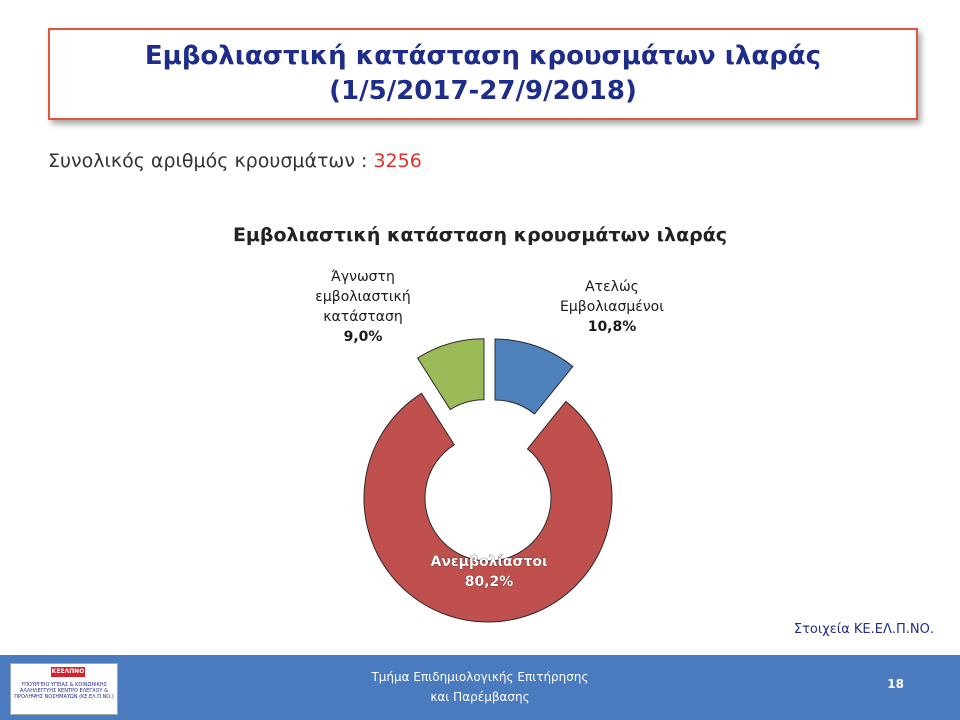 This screenshot has width=960, height=720. Describe the element at coordinates (480, 235) in the screenshot. I see `chart-title: Εμβολιαστική κατάσταση κρουσμάτων ιλαράς` at that location.